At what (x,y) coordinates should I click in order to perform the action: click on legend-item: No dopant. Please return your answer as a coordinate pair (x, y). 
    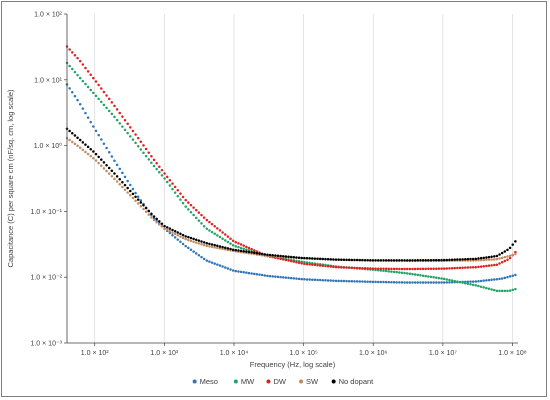
    Looking at the image, I should click on (352, 381).